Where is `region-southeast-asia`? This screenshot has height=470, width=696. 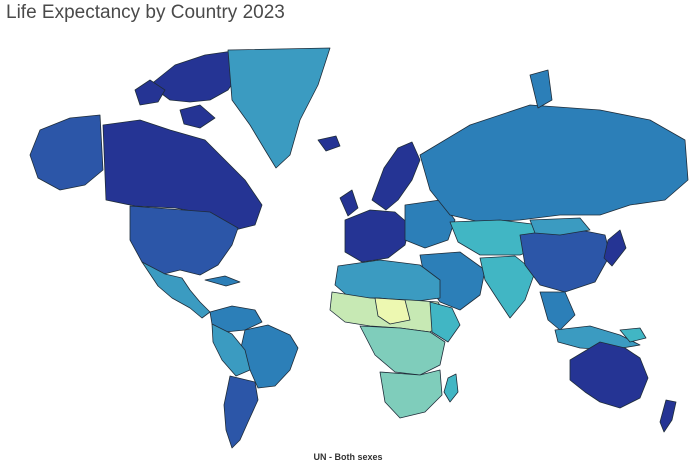 region-southeast-asia is located at coordinates (557, 311).